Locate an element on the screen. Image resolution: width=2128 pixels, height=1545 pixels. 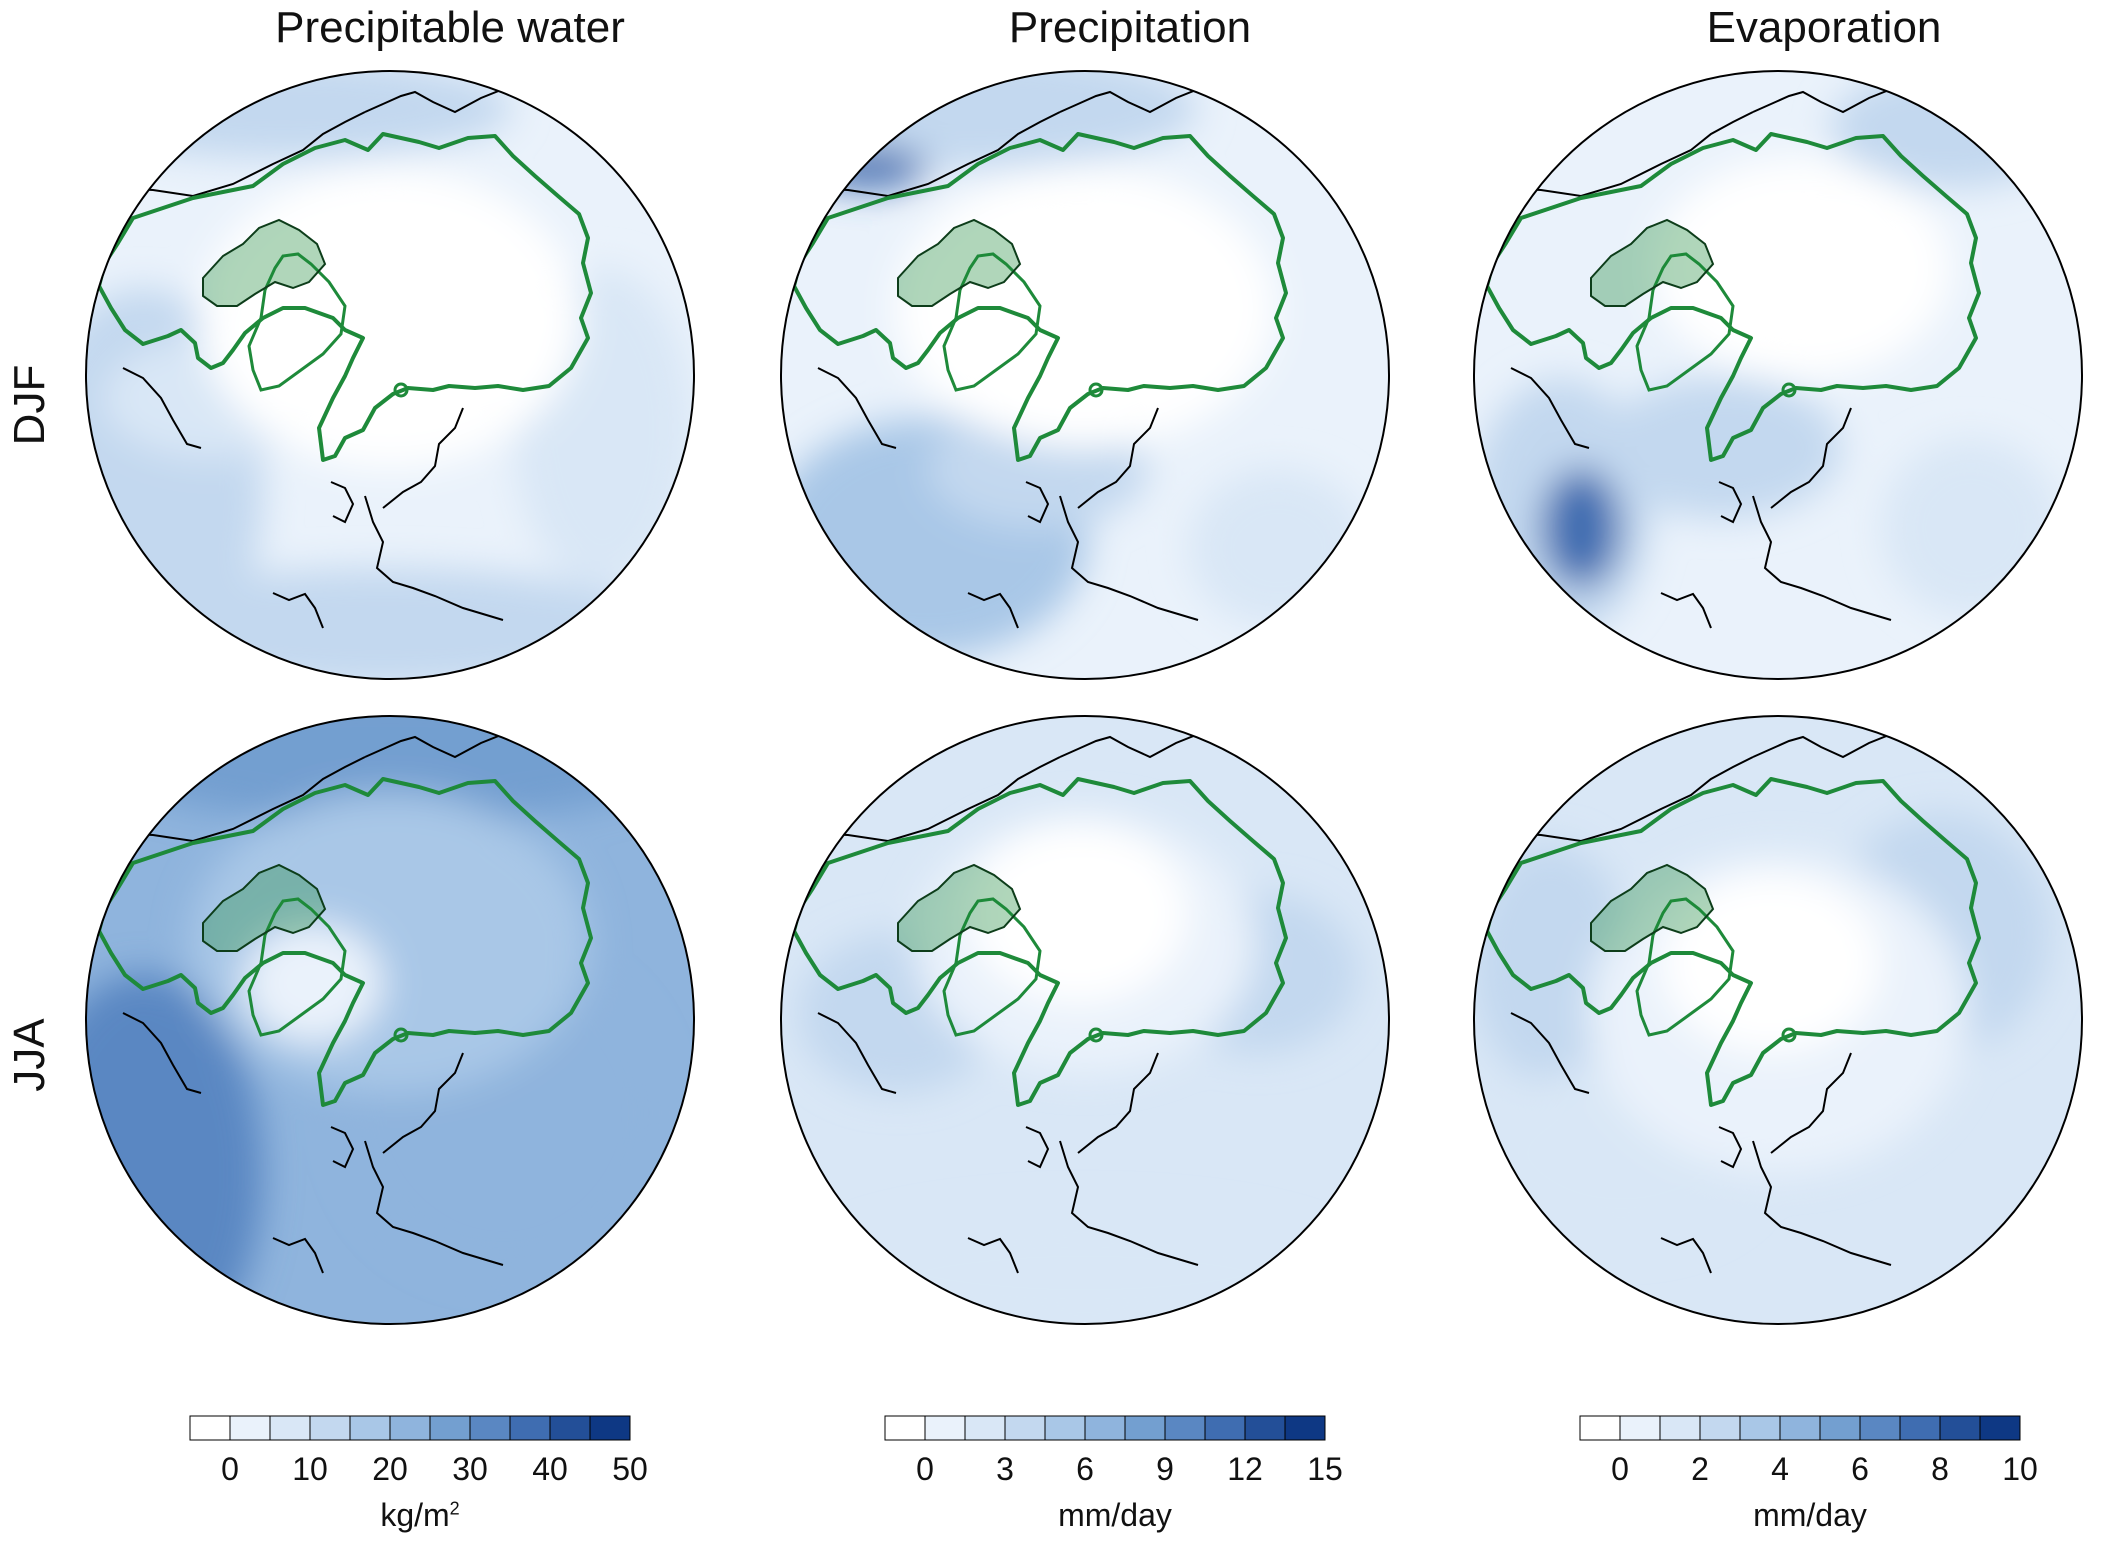
map-jja-precipitable-water is located at coordinates (390, 1020).